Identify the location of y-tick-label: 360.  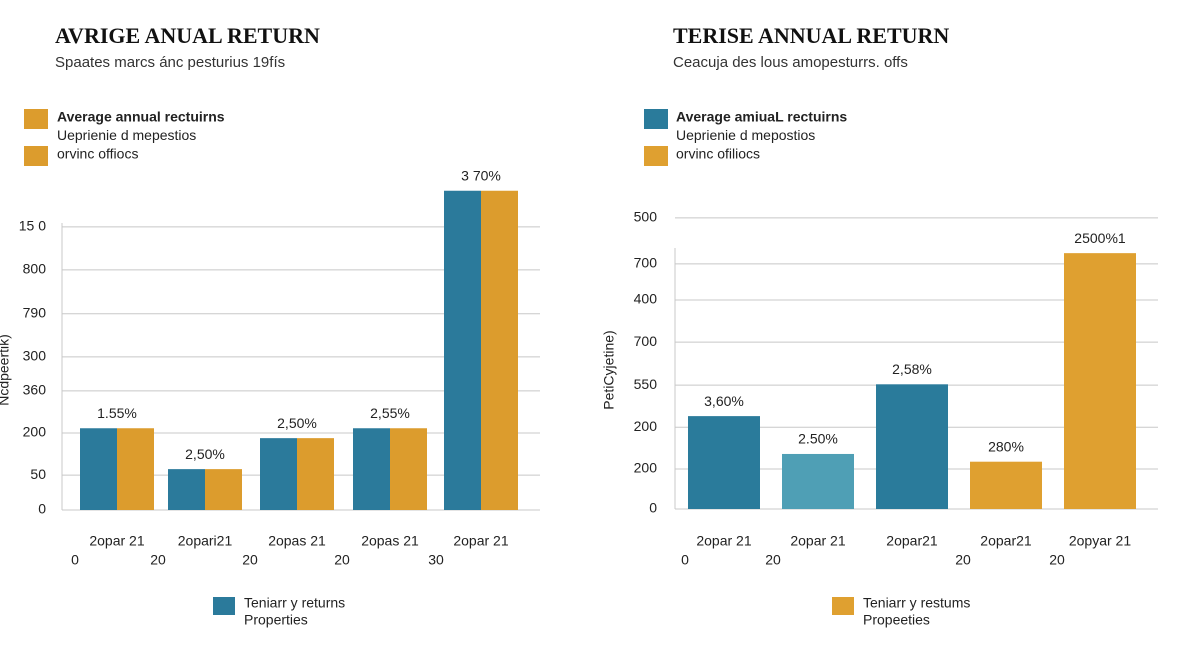
(35, 390).